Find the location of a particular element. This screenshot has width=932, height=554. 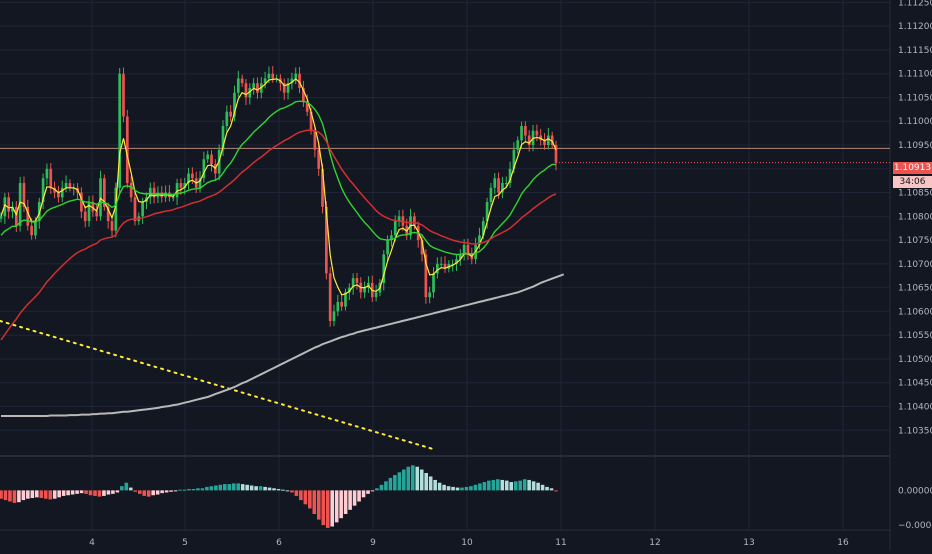

indicator-tick-label: −0.00050 is located at coordinates (915, 526).